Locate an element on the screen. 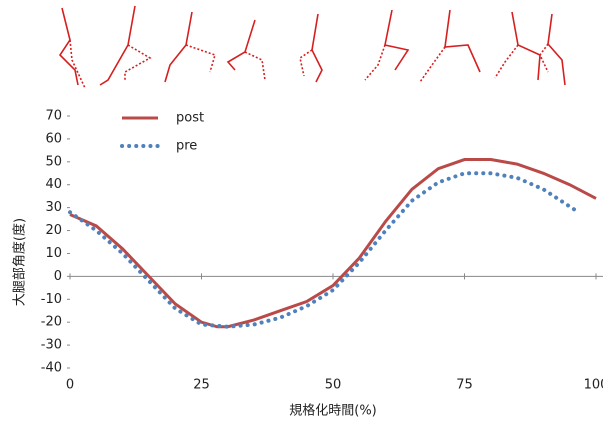 This screenshot has height=421, width=603. y-tick-label: 70 is located at coordinates (53, 116).